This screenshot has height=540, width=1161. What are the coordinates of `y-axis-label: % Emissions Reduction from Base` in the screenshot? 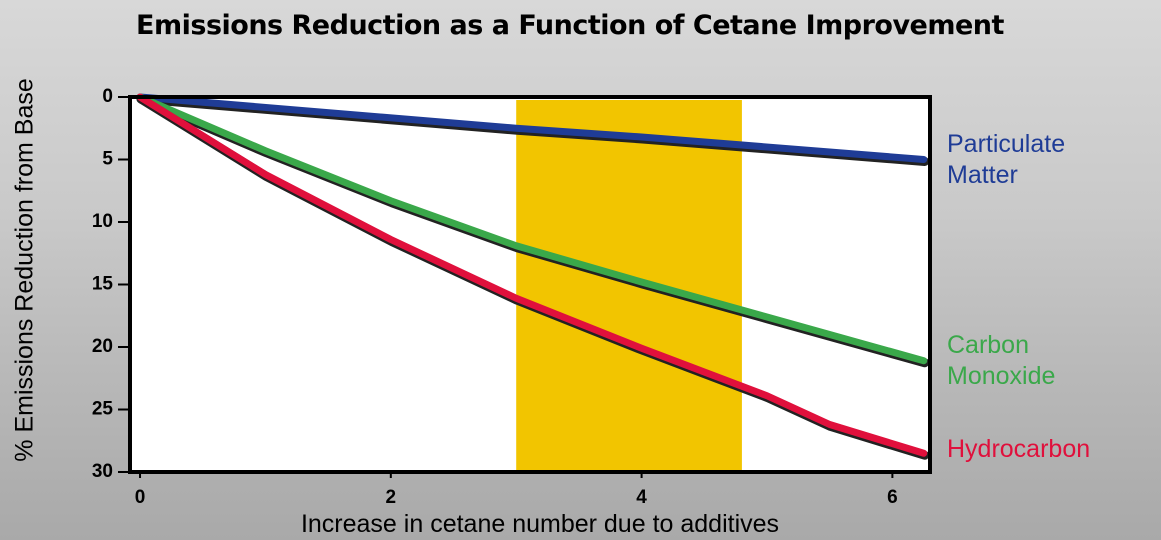 It's located at (25, 269).